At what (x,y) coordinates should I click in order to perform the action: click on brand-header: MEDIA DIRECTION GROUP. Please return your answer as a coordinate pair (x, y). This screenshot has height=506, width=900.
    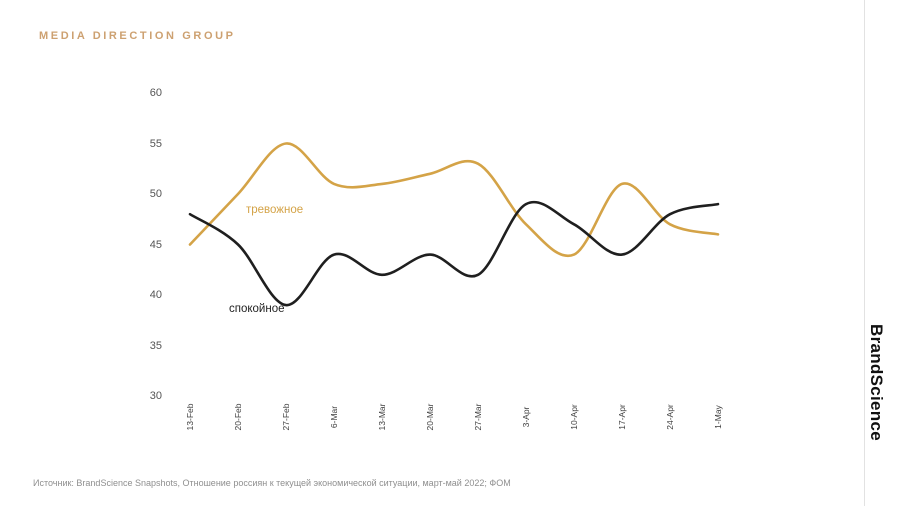
    Looking at the image, I should click on (137, 36).